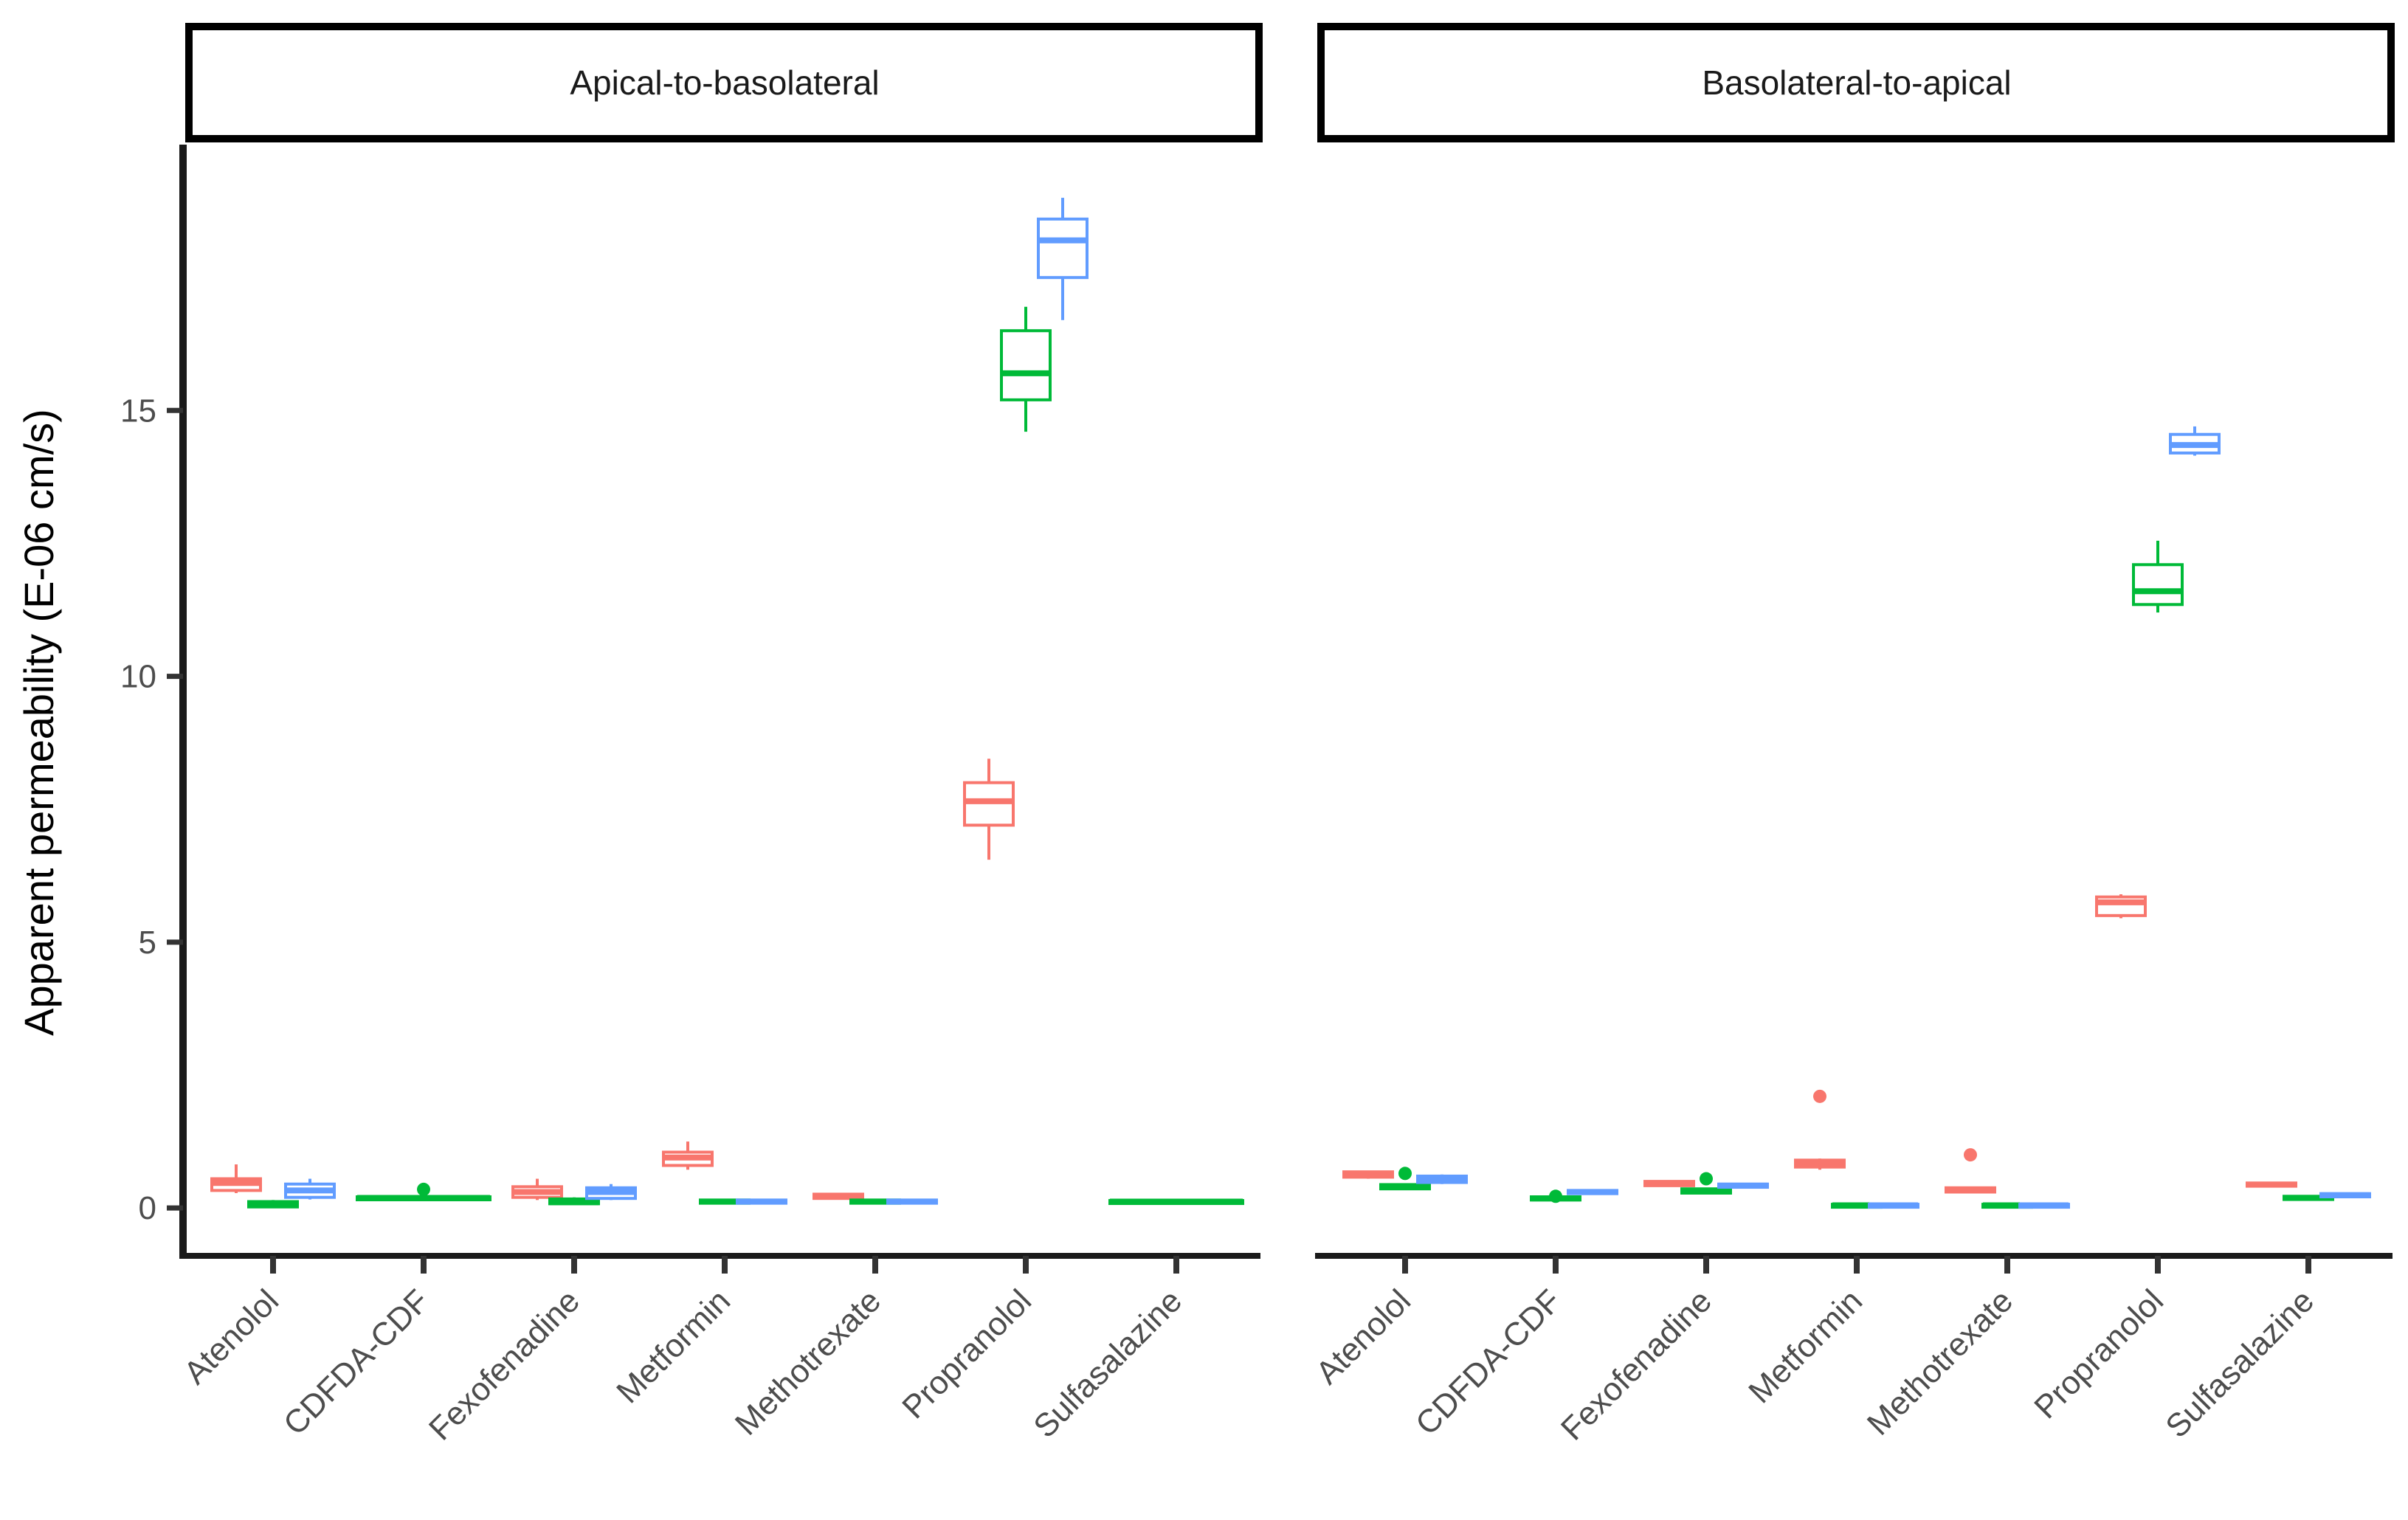  What do you see at coordinates (38, 722) in the screenshot?
I see `y-axis-title: Apparent permeability (E-06 cm/s)` at bounding box center [38, 722].